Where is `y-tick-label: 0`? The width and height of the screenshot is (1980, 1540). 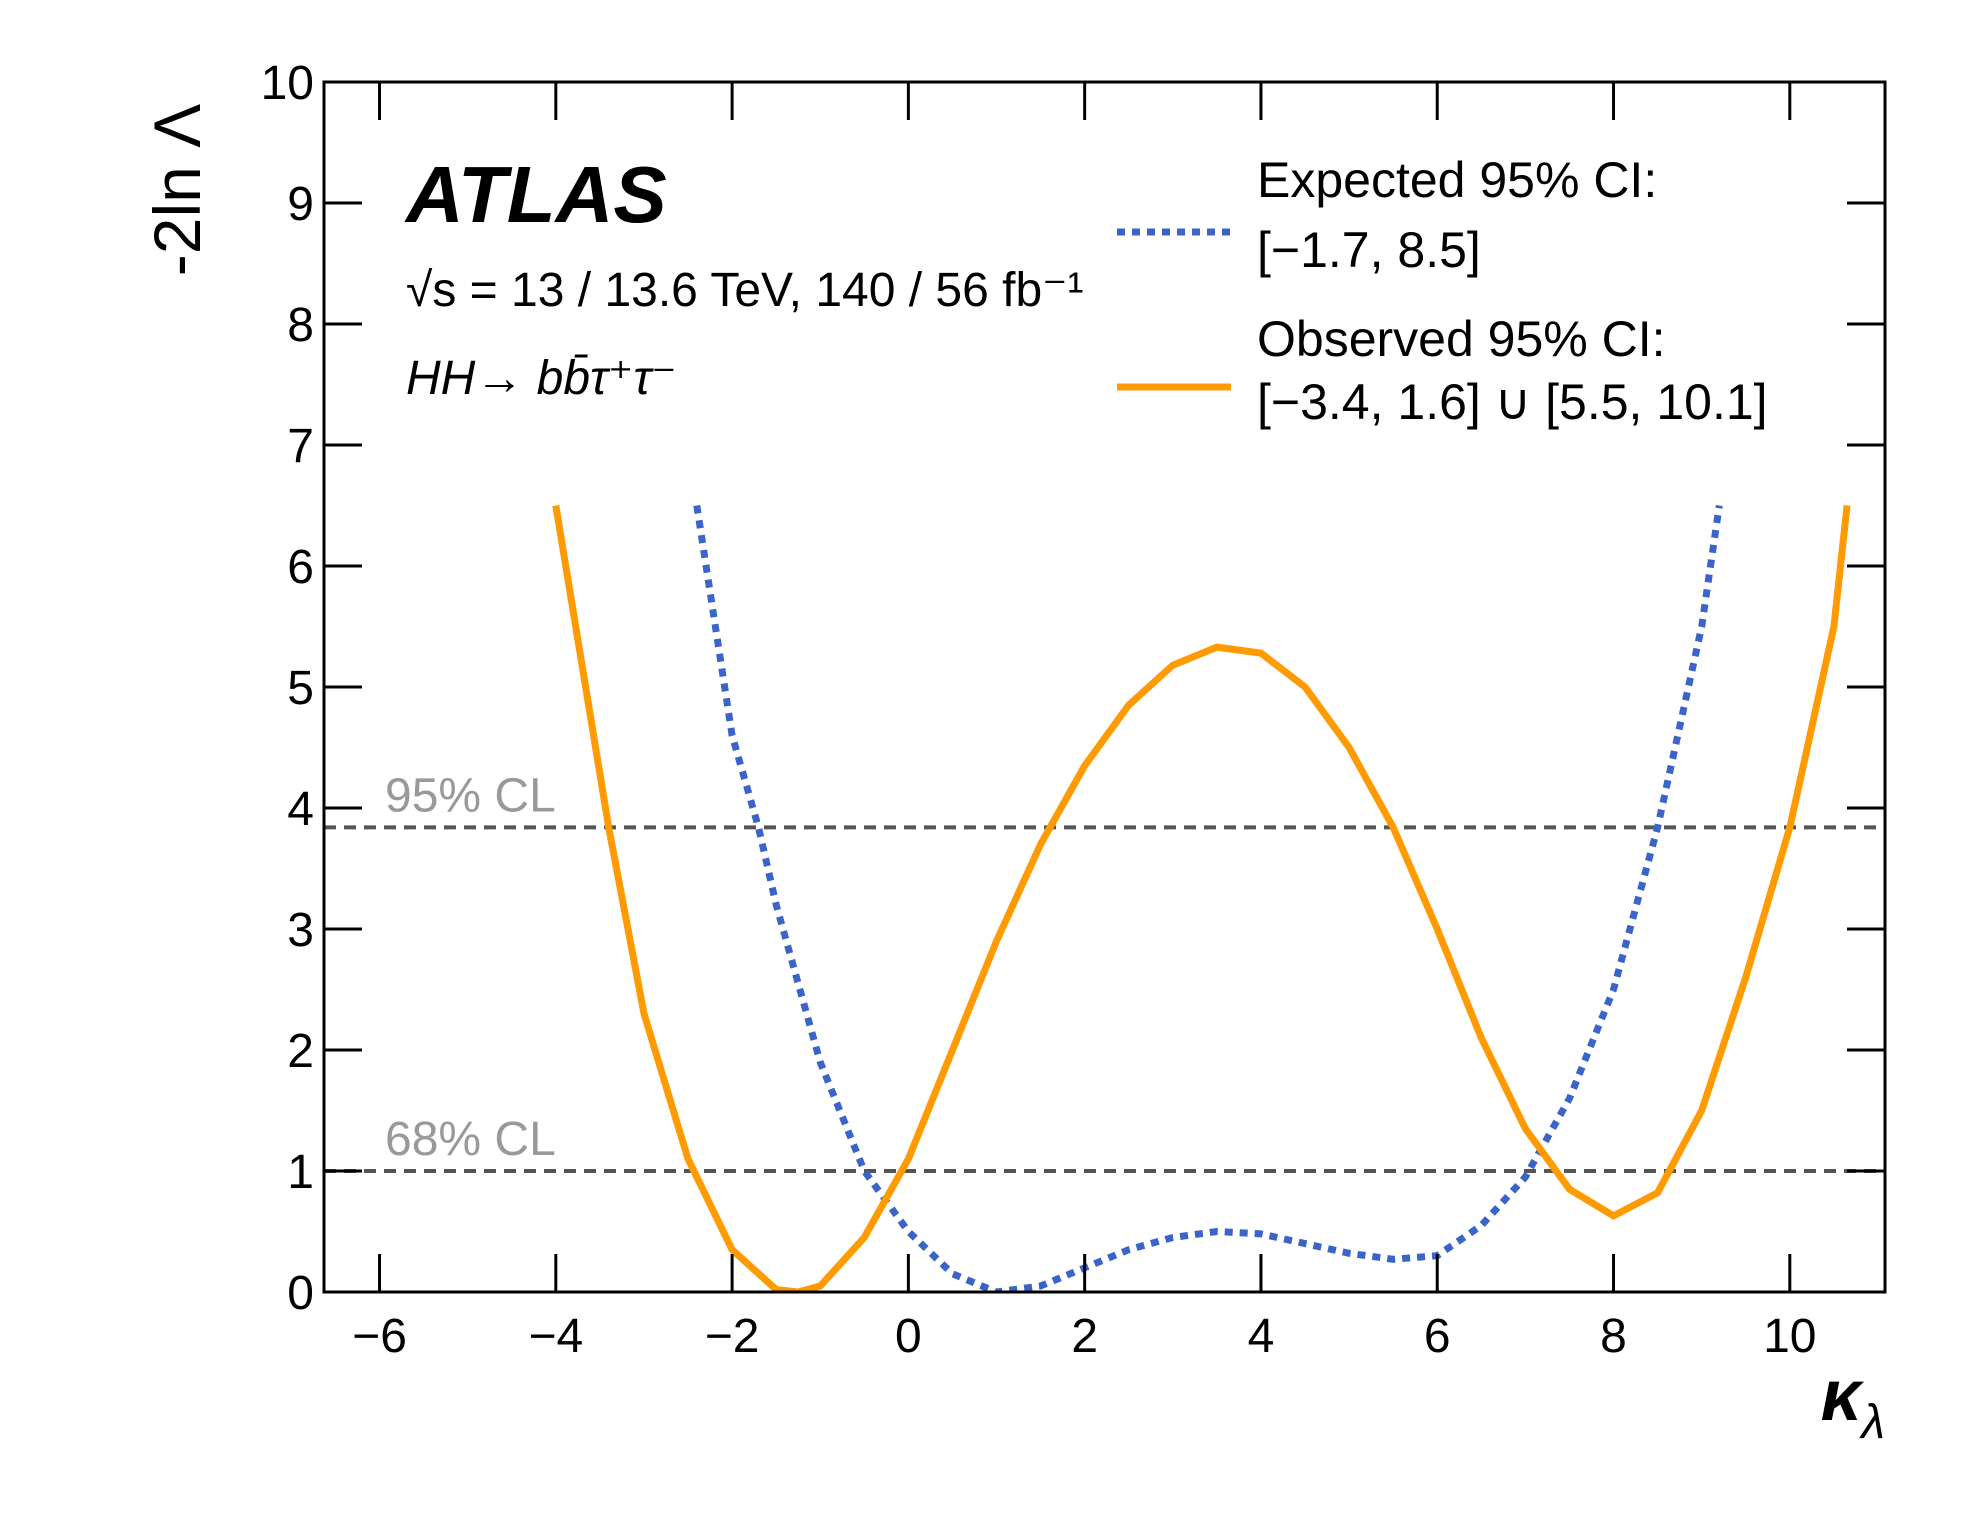
y-tick-label: 0 is located at coordinates (300, 1293).